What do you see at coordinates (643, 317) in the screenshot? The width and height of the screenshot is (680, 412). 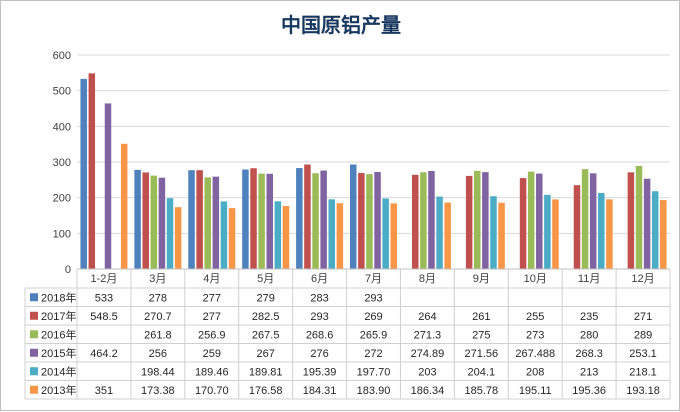 I see `data-label: 271` at bounding box center [643, 317].